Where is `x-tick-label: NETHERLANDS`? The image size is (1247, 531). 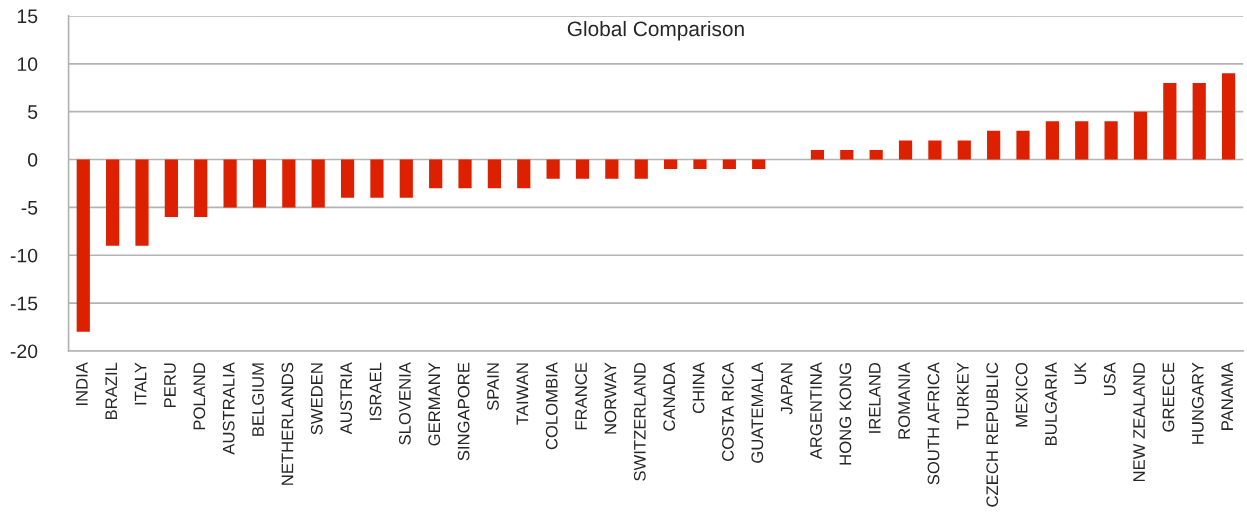 x-tick-label: NETHERLANDS is located at coordinates (287, 423).